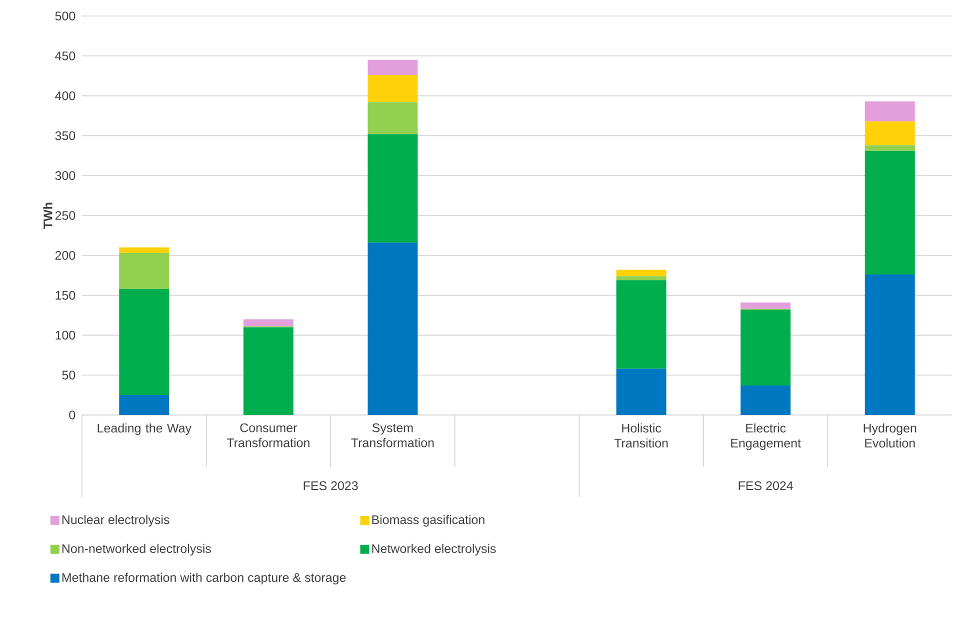 The height and width of the screenshot is (622, 954). What do you see at coordinates (65, 255) in the screenshot?
I see `y-tick-label: 200` at bounding box center [65, 255].